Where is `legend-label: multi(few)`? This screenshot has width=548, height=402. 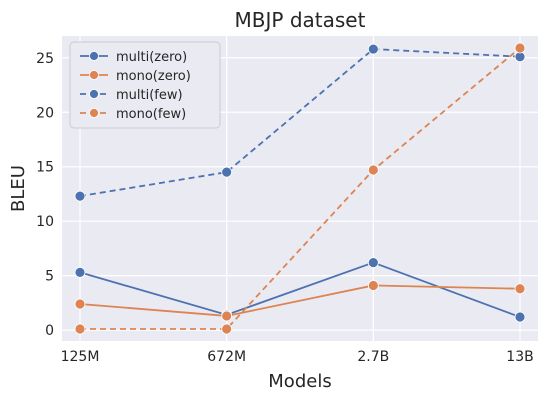 legend-label: multi(few) is located at coordinates (149, 95).